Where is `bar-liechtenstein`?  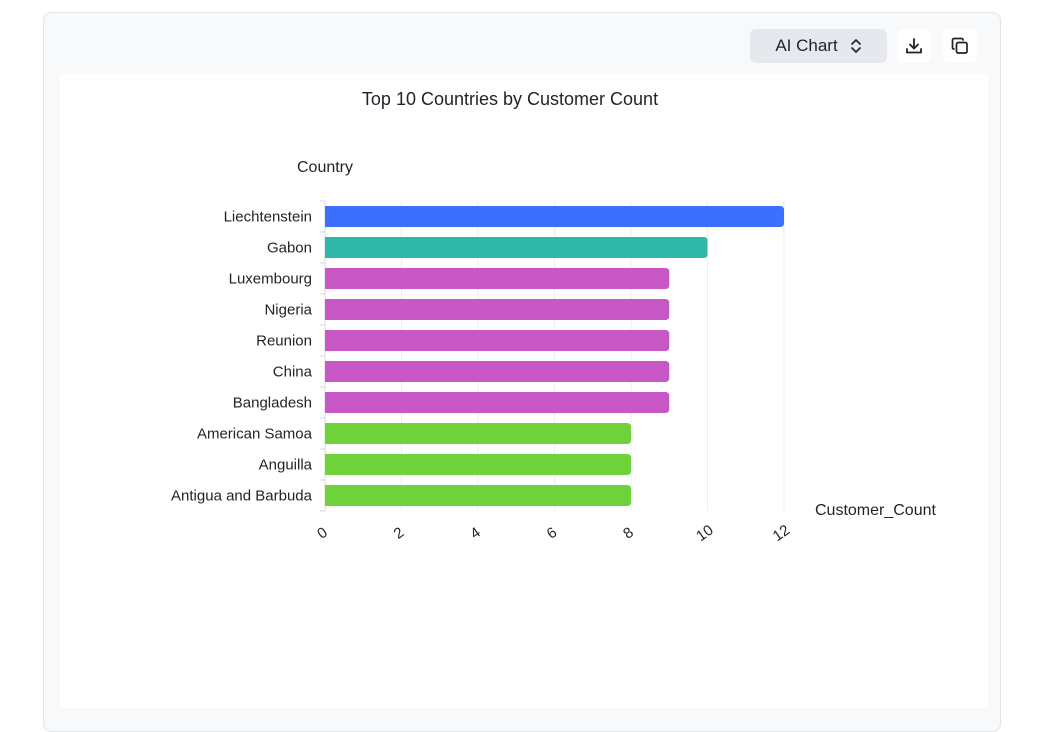
bar-liechtenstein is located at coordinates (554, 216).